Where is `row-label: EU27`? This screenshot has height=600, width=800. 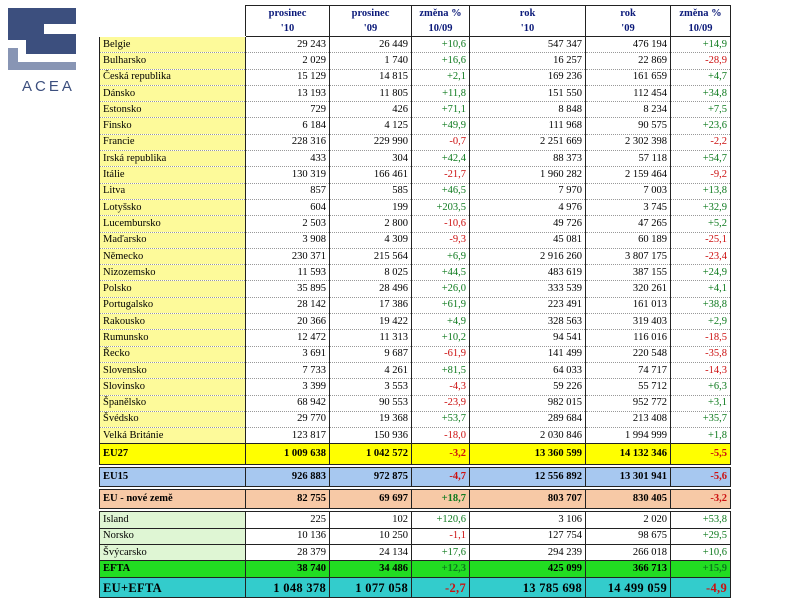 row-label: EU27 is located at coordinates (172, 454).